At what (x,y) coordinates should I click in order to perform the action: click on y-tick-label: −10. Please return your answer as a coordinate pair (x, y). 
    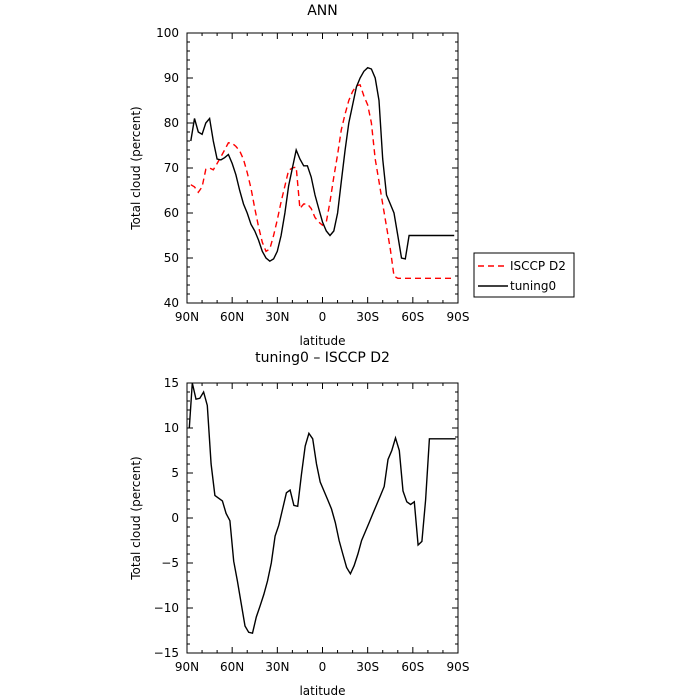
    Looking at the image, I should click on (166, 608).